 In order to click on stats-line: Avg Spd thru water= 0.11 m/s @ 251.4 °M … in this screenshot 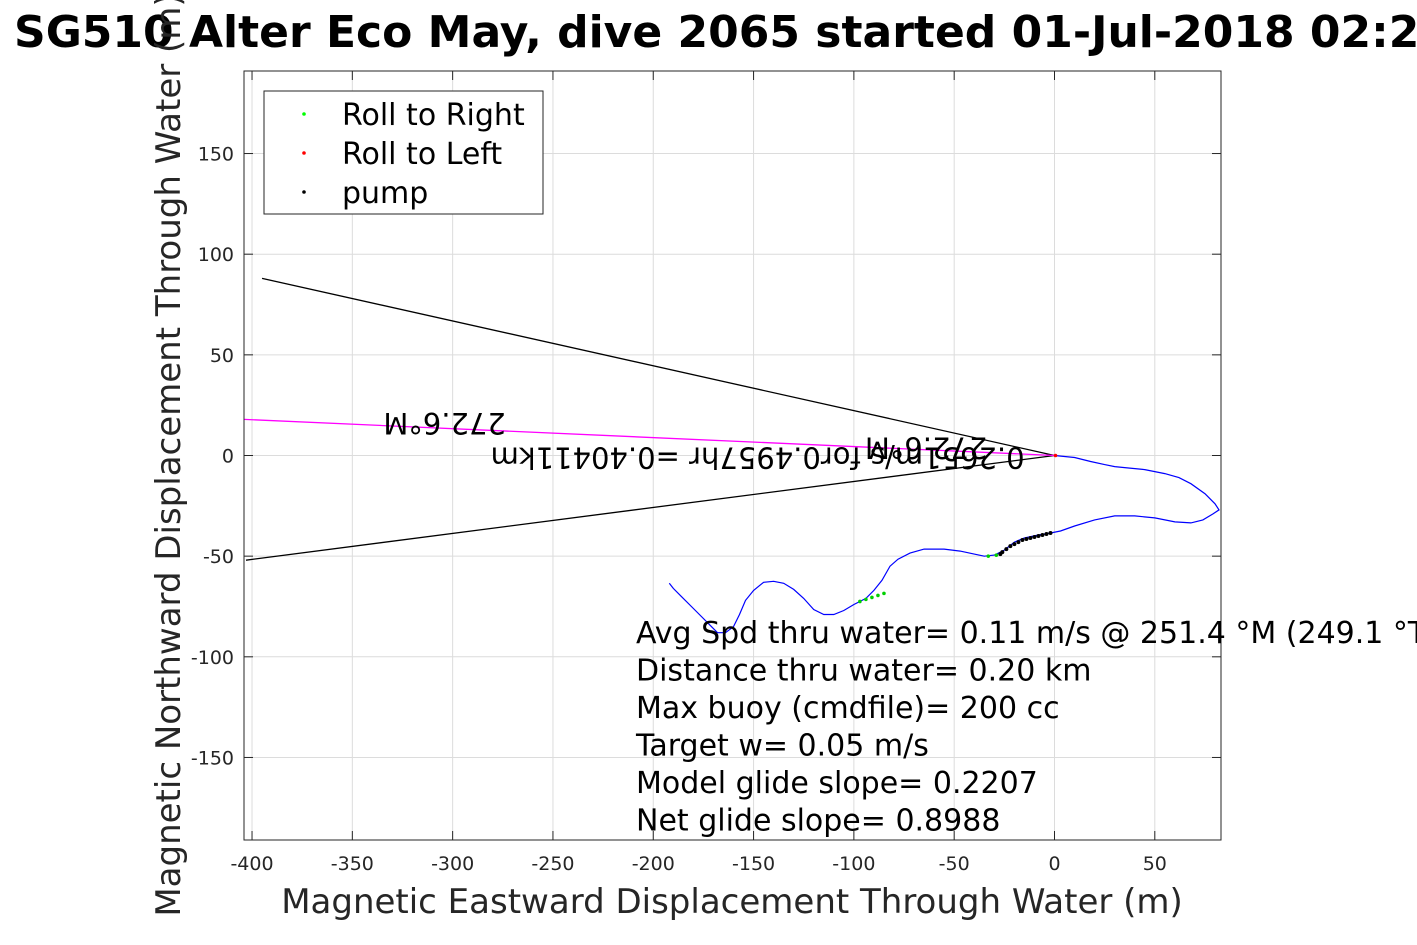, I will do `click(1026, 633)`.